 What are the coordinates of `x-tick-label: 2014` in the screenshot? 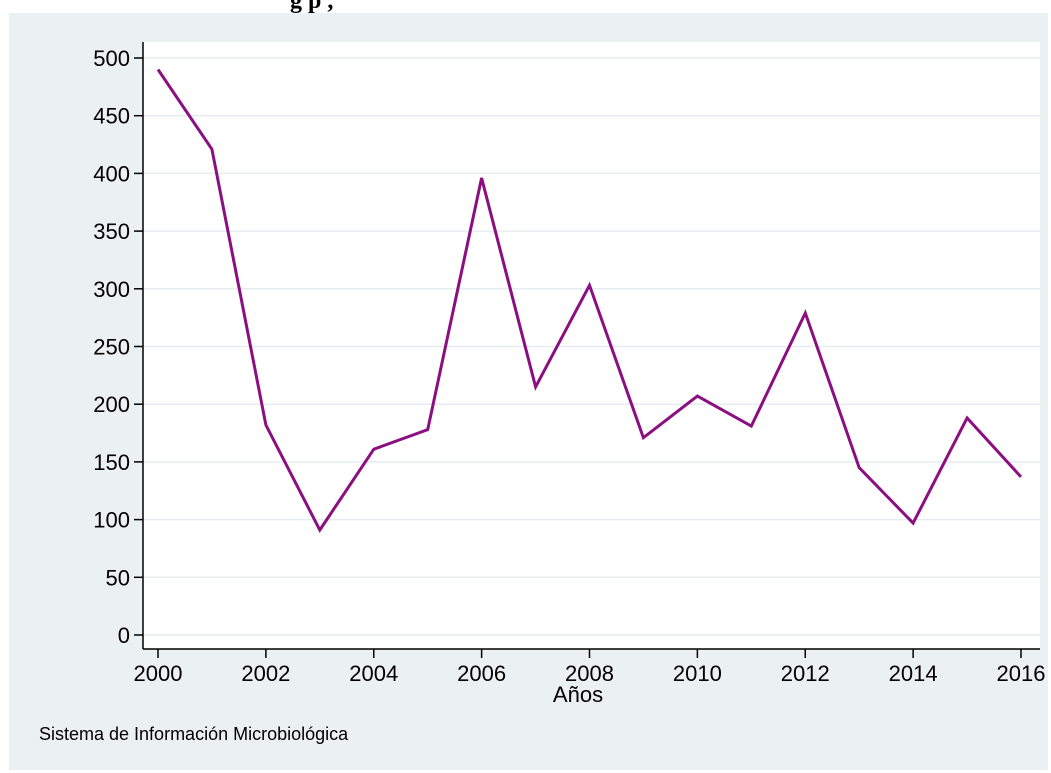 It's located at (913, 673).